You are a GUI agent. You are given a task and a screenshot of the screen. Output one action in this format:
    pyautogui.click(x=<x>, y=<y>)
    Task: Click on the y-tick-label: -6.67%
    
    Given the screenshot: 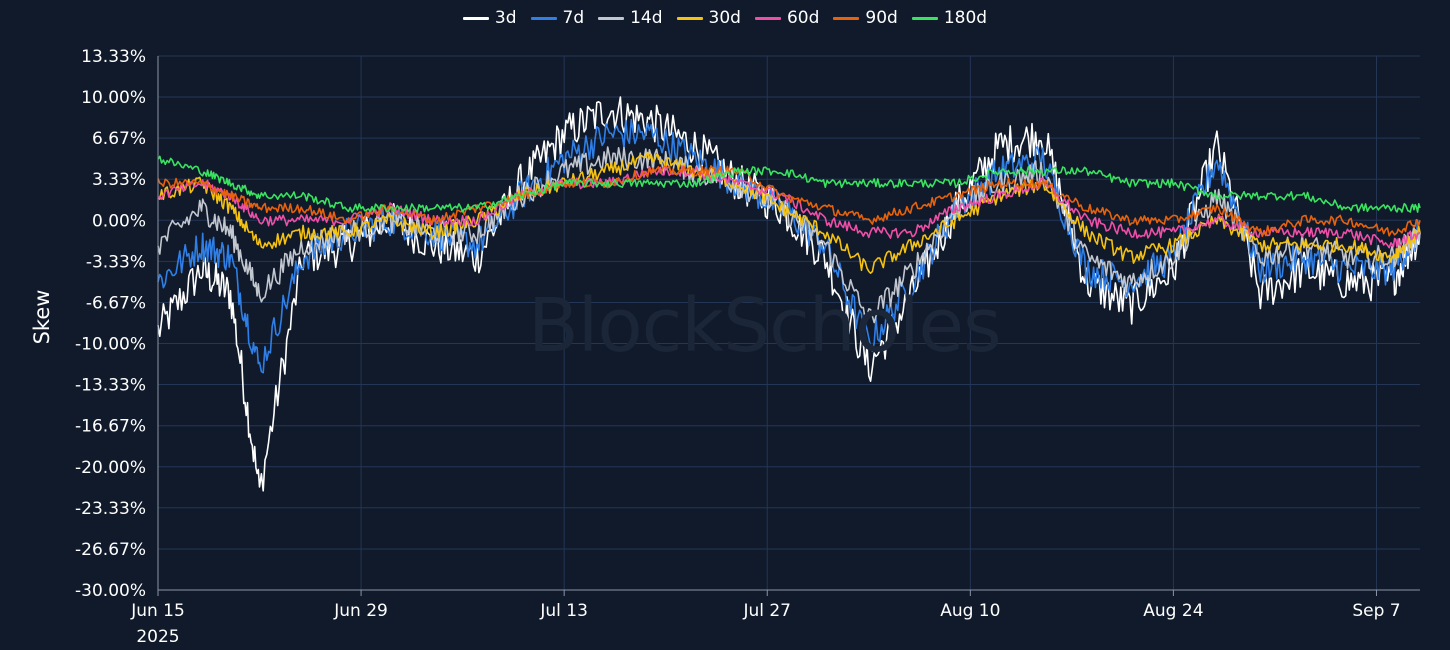 What is the action you would take?
    pyautogui.click(x=116, y=303)
    